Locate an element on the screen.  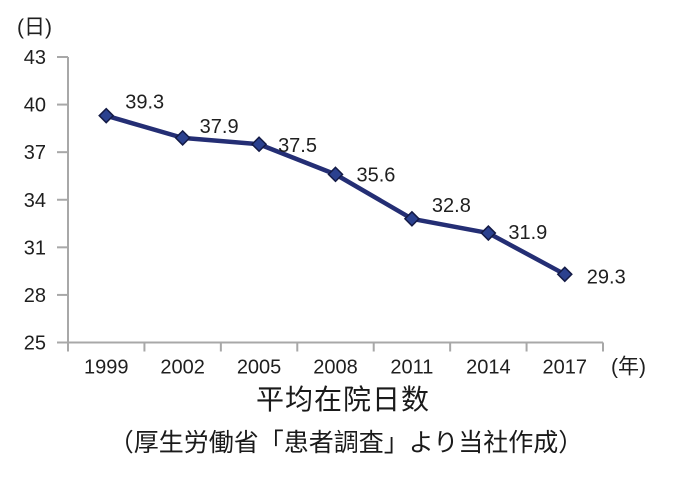
y-axis-tick-label: 31 is located at coordinates (35, 248).